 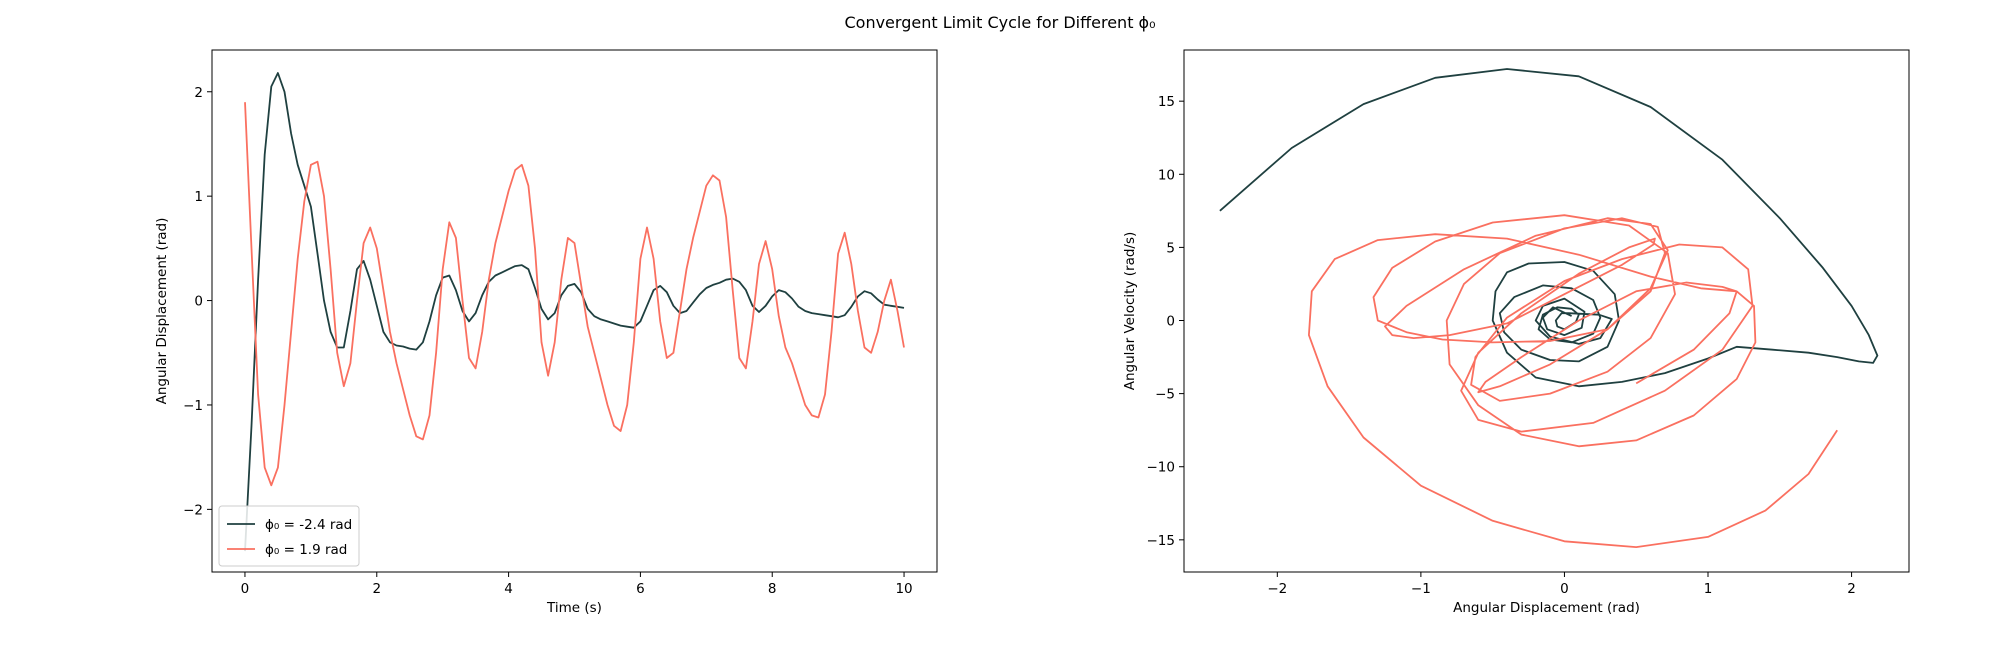 I want to click on legend-label-1: ϕ₀ = 1.9 rad, so click(x=306, y=550).